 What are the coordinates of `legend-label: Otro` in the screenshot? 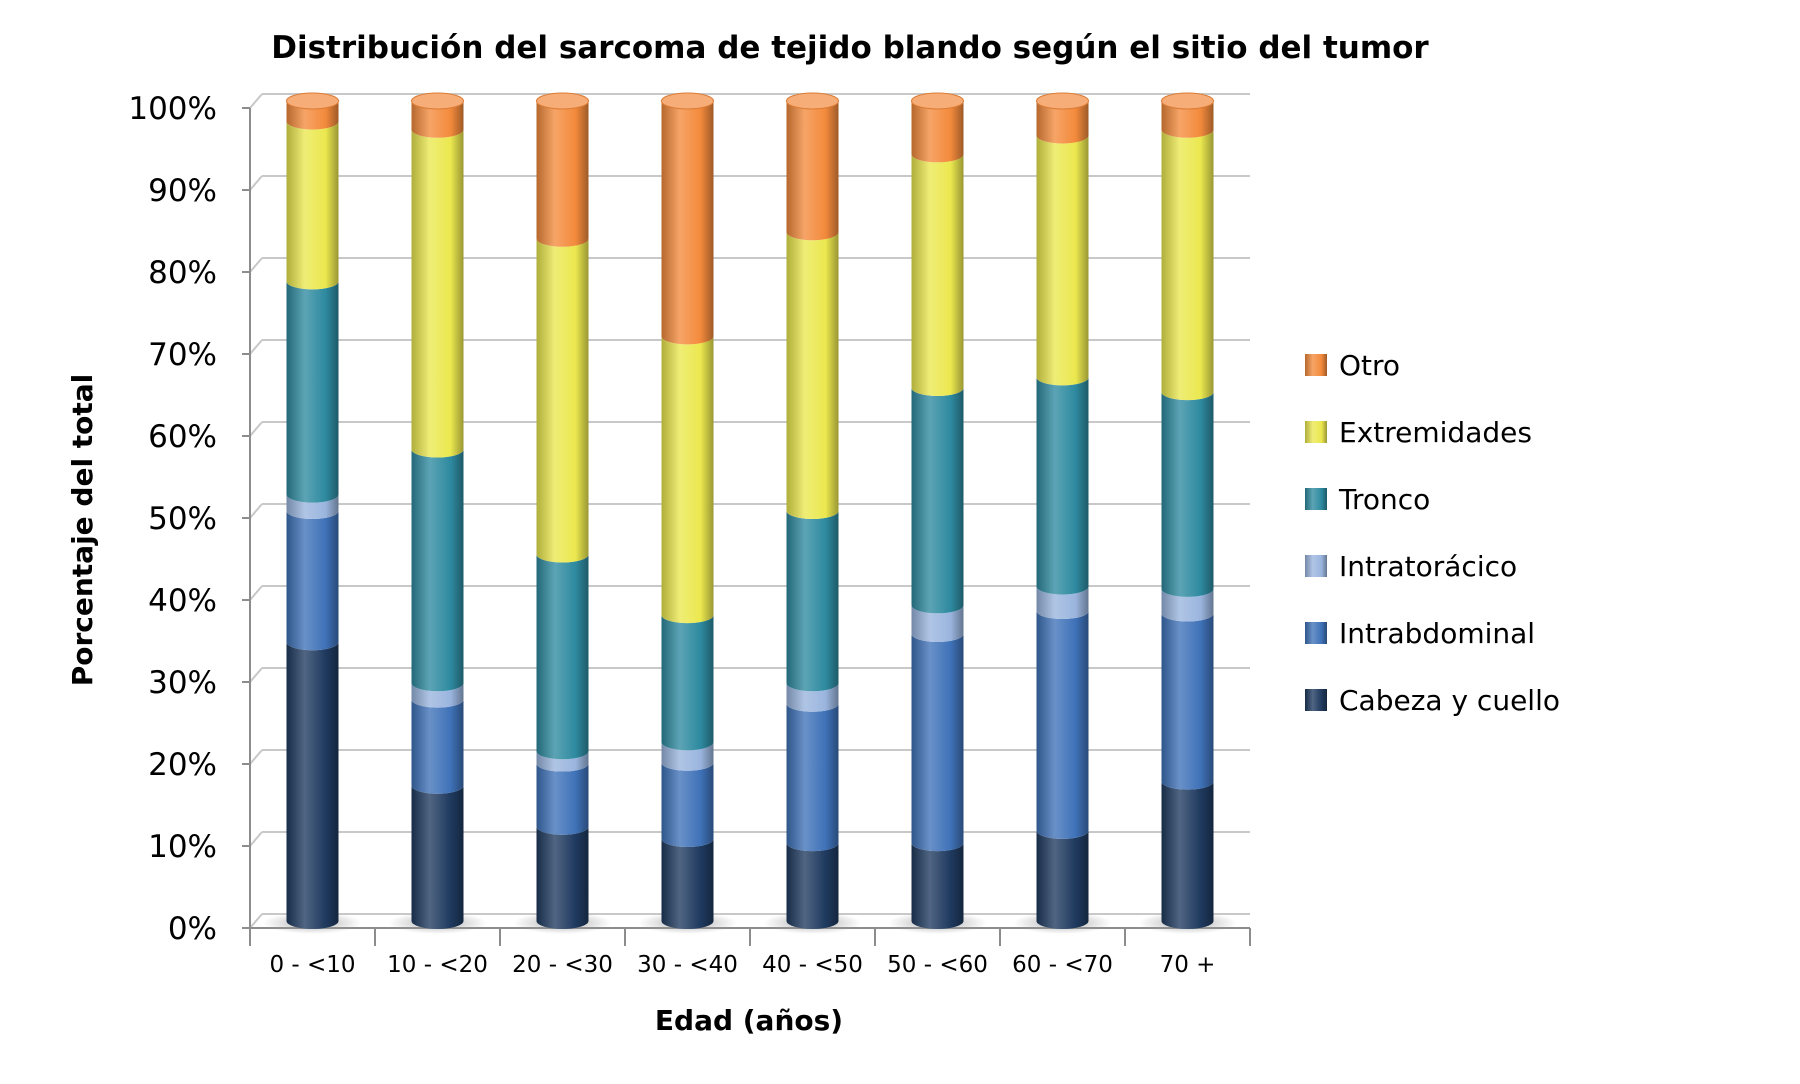 It's located at (1369, 365).